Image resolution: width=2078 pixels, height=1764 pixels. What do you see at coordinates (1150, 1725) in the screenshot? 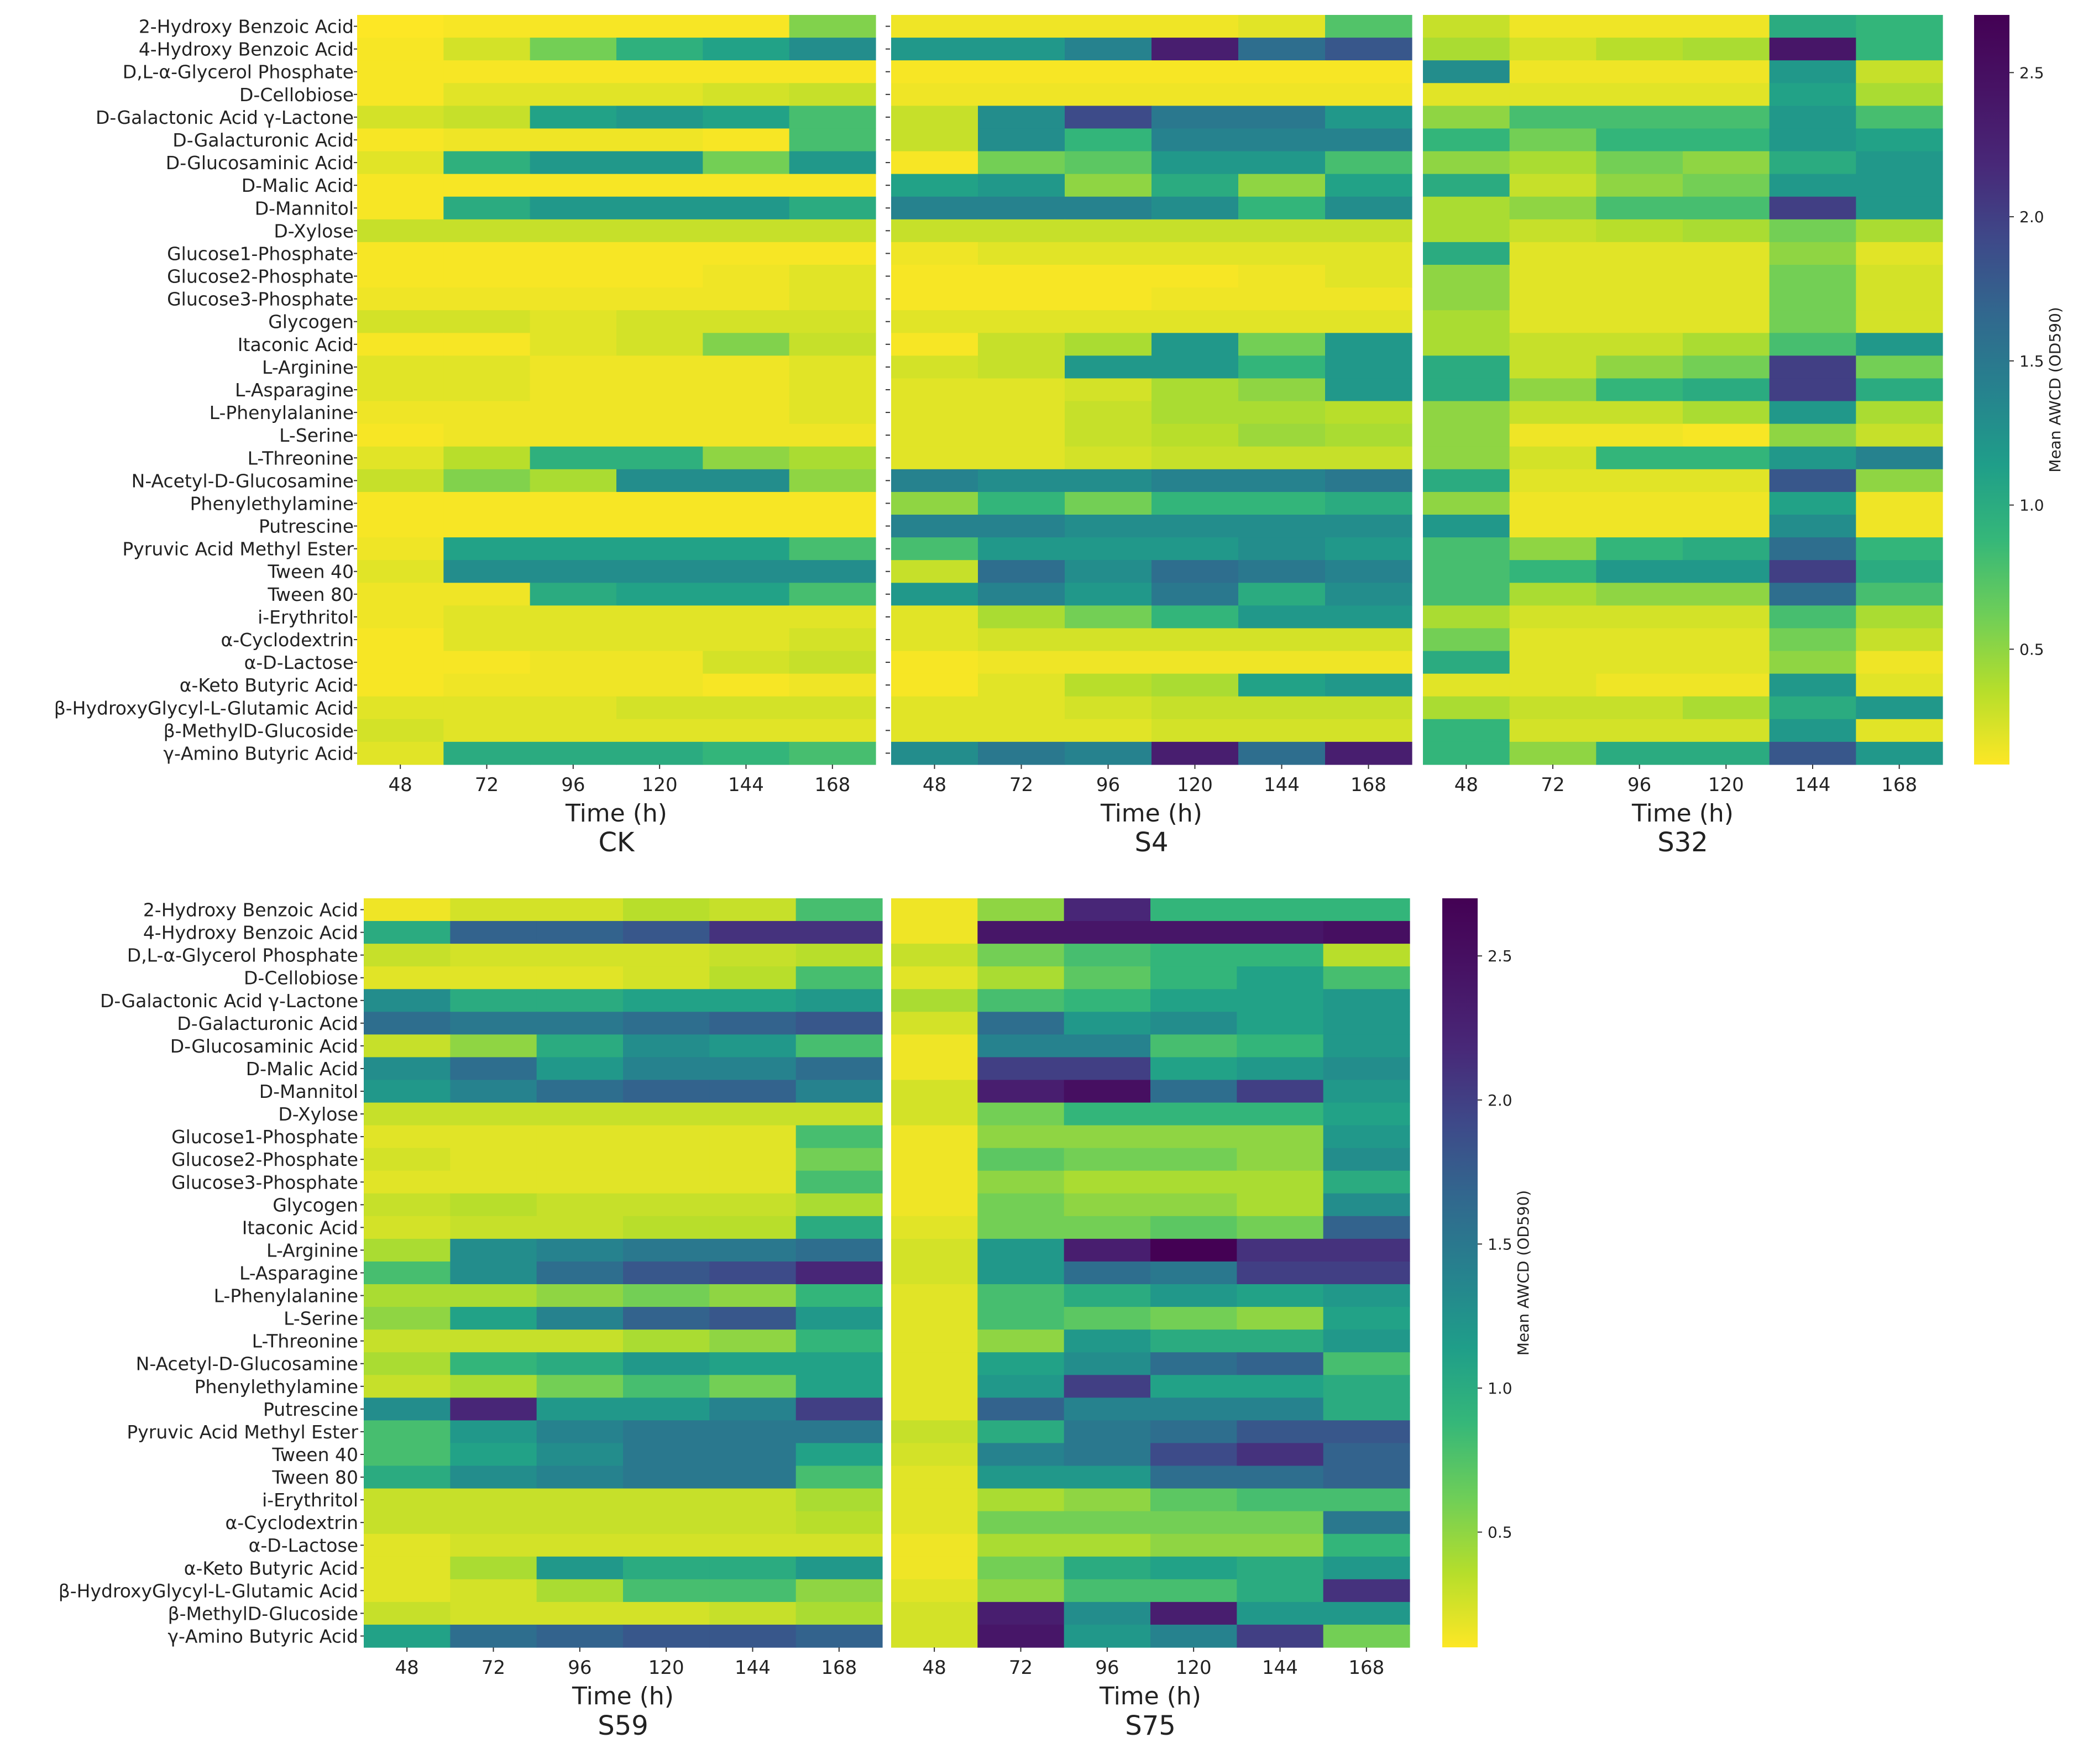
I see `panel-title: S75` at bounding box center [1150, 1725].